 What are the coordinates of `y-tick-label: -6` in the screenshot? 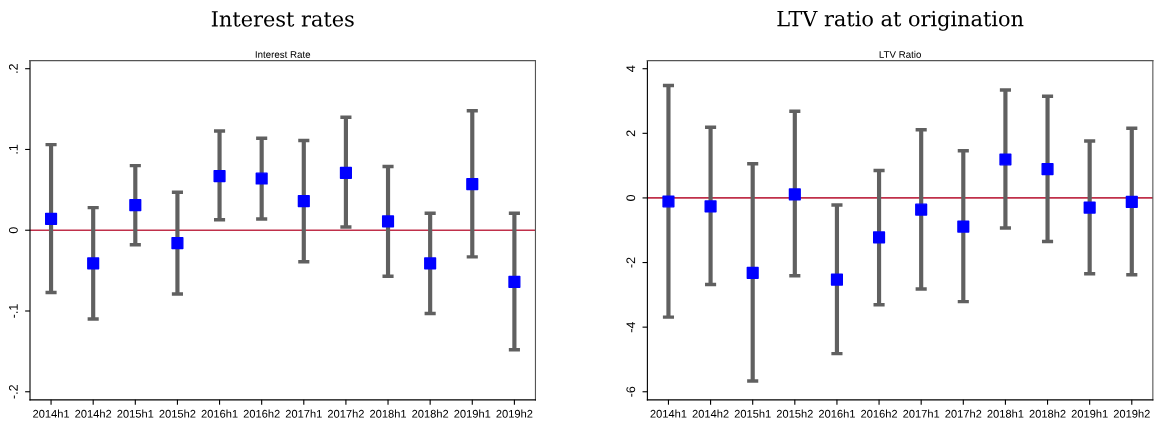 It's located at (631, 391).